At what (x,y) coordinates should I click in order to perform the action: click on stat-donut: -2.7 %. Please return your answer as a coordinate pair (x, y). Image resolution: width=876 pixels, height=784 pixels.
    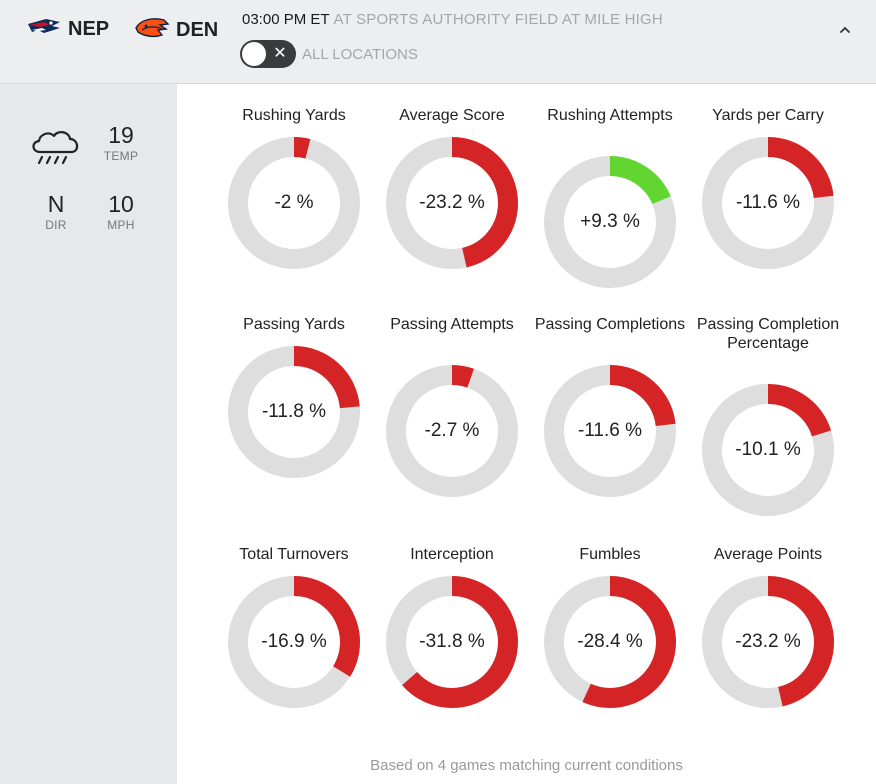
    Looking at the image, I should click on (452, 431).